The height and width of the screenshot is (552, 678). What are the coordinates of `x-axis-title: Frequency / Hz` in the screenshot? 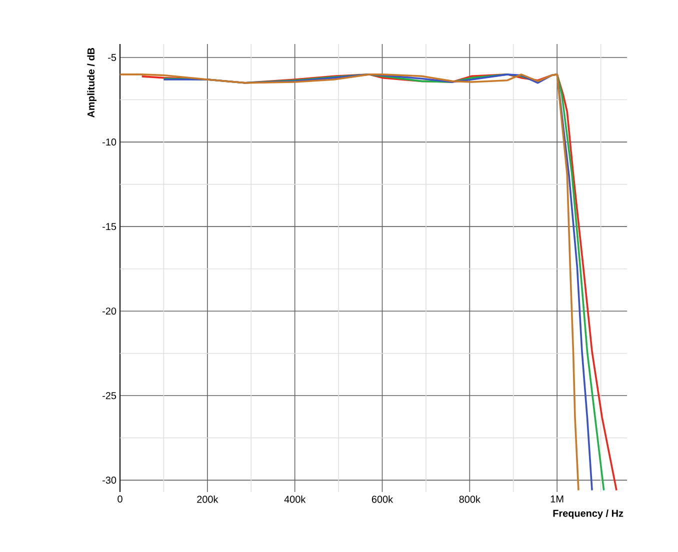 It's located at (588, 514).